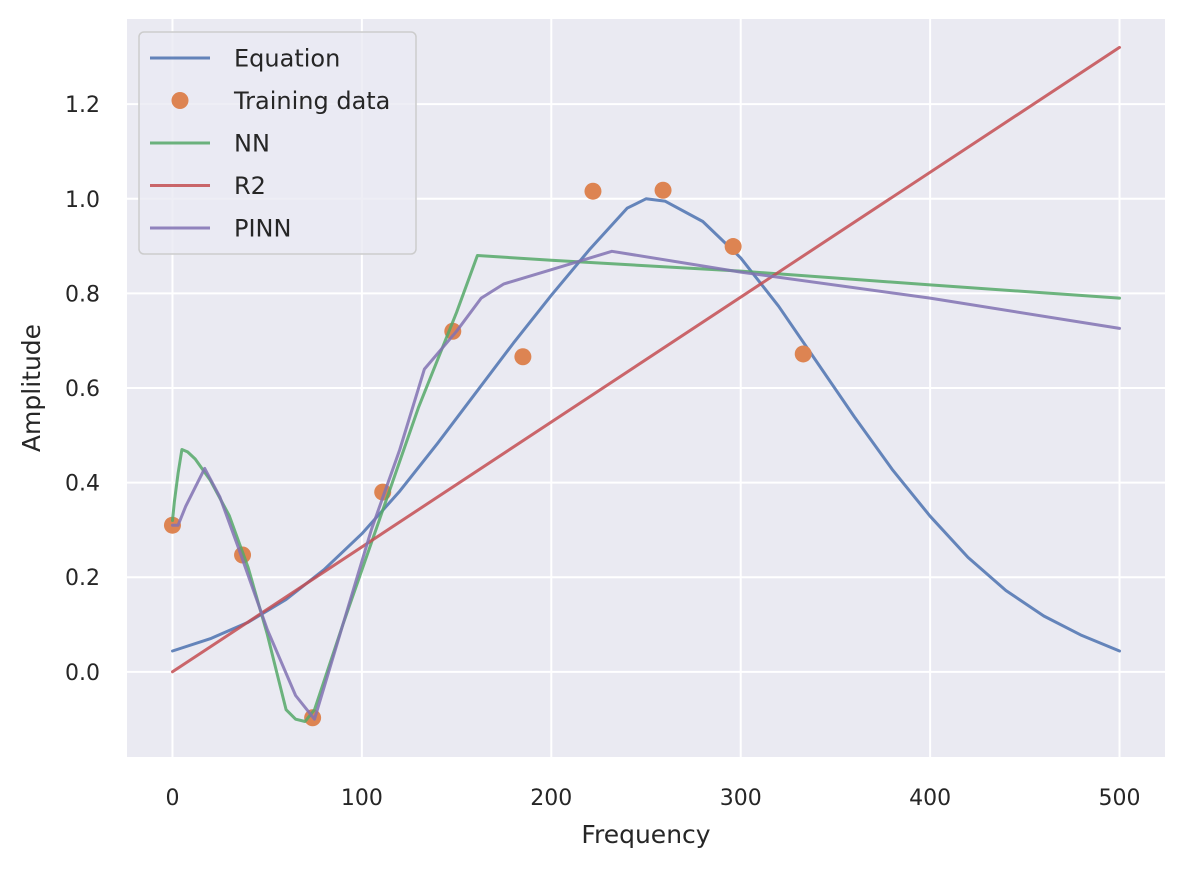 Image resolution: width=1185 pixels, height=870 pixels. What do you see at coordinates (82, 294) in the screenshot?
I see `y-tick-label: 0.8` at bounding box center [82, 294].